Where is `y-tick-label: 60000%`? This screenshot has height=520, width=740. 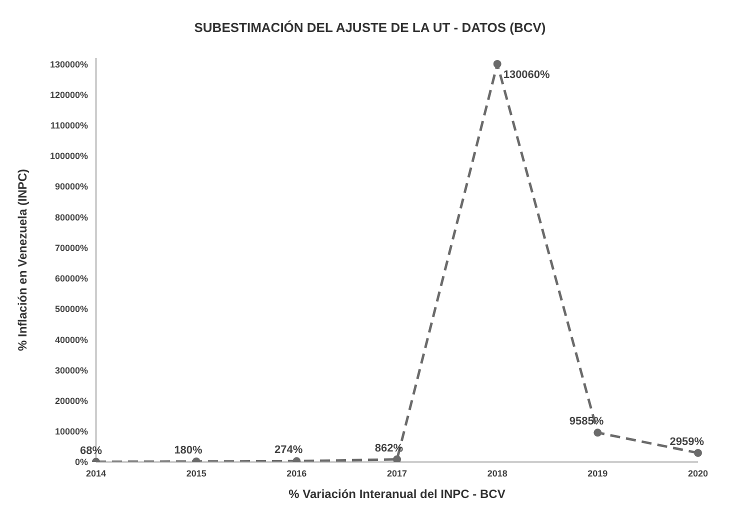 y-tick-label: 60000% is located at coordinates (71, 279).